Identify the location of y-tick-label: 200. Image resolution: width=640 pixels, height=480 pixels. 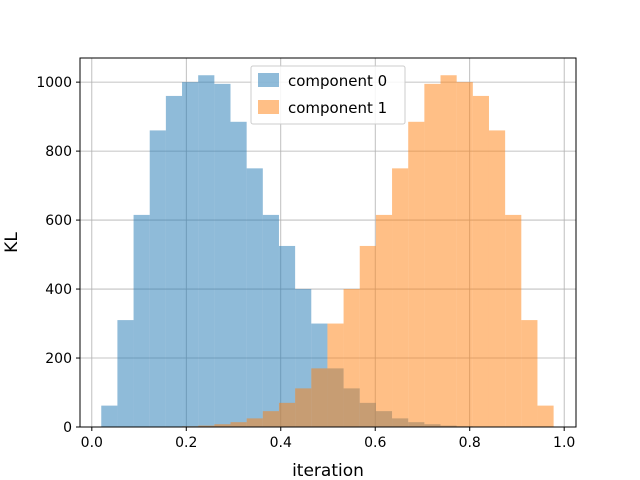
(58, 359).